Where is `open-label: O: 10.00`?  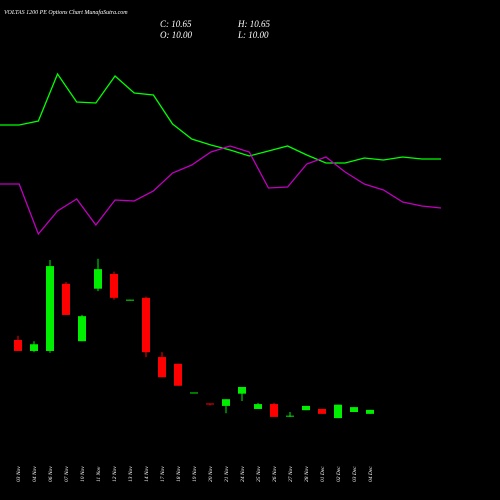 open-label: O: 10.00 is located at coordinates (176, 35).